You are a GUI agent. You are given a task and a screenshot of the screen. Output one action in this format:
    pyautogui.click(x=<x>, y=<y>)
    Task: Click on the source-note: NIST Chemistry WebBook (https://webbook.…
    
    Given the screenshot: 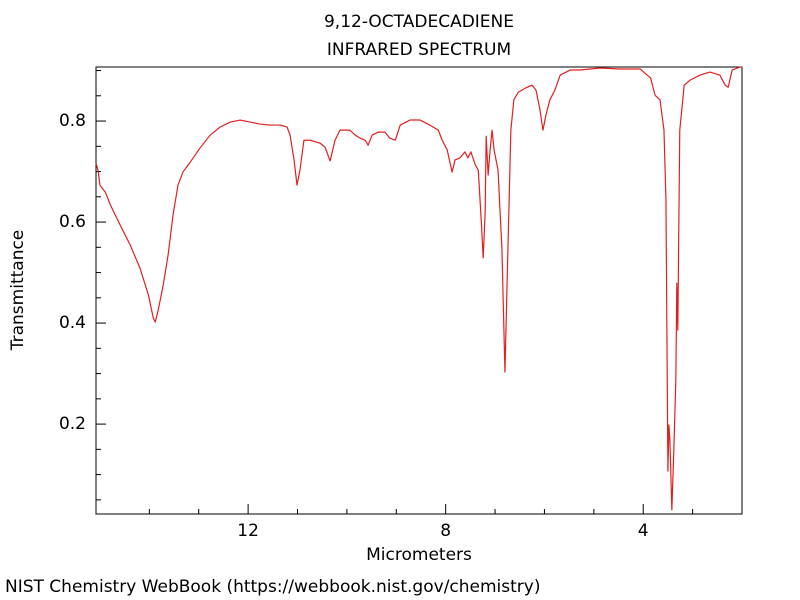 What is the action you would take?
    pyautogui.click(x=272, y=587)
    